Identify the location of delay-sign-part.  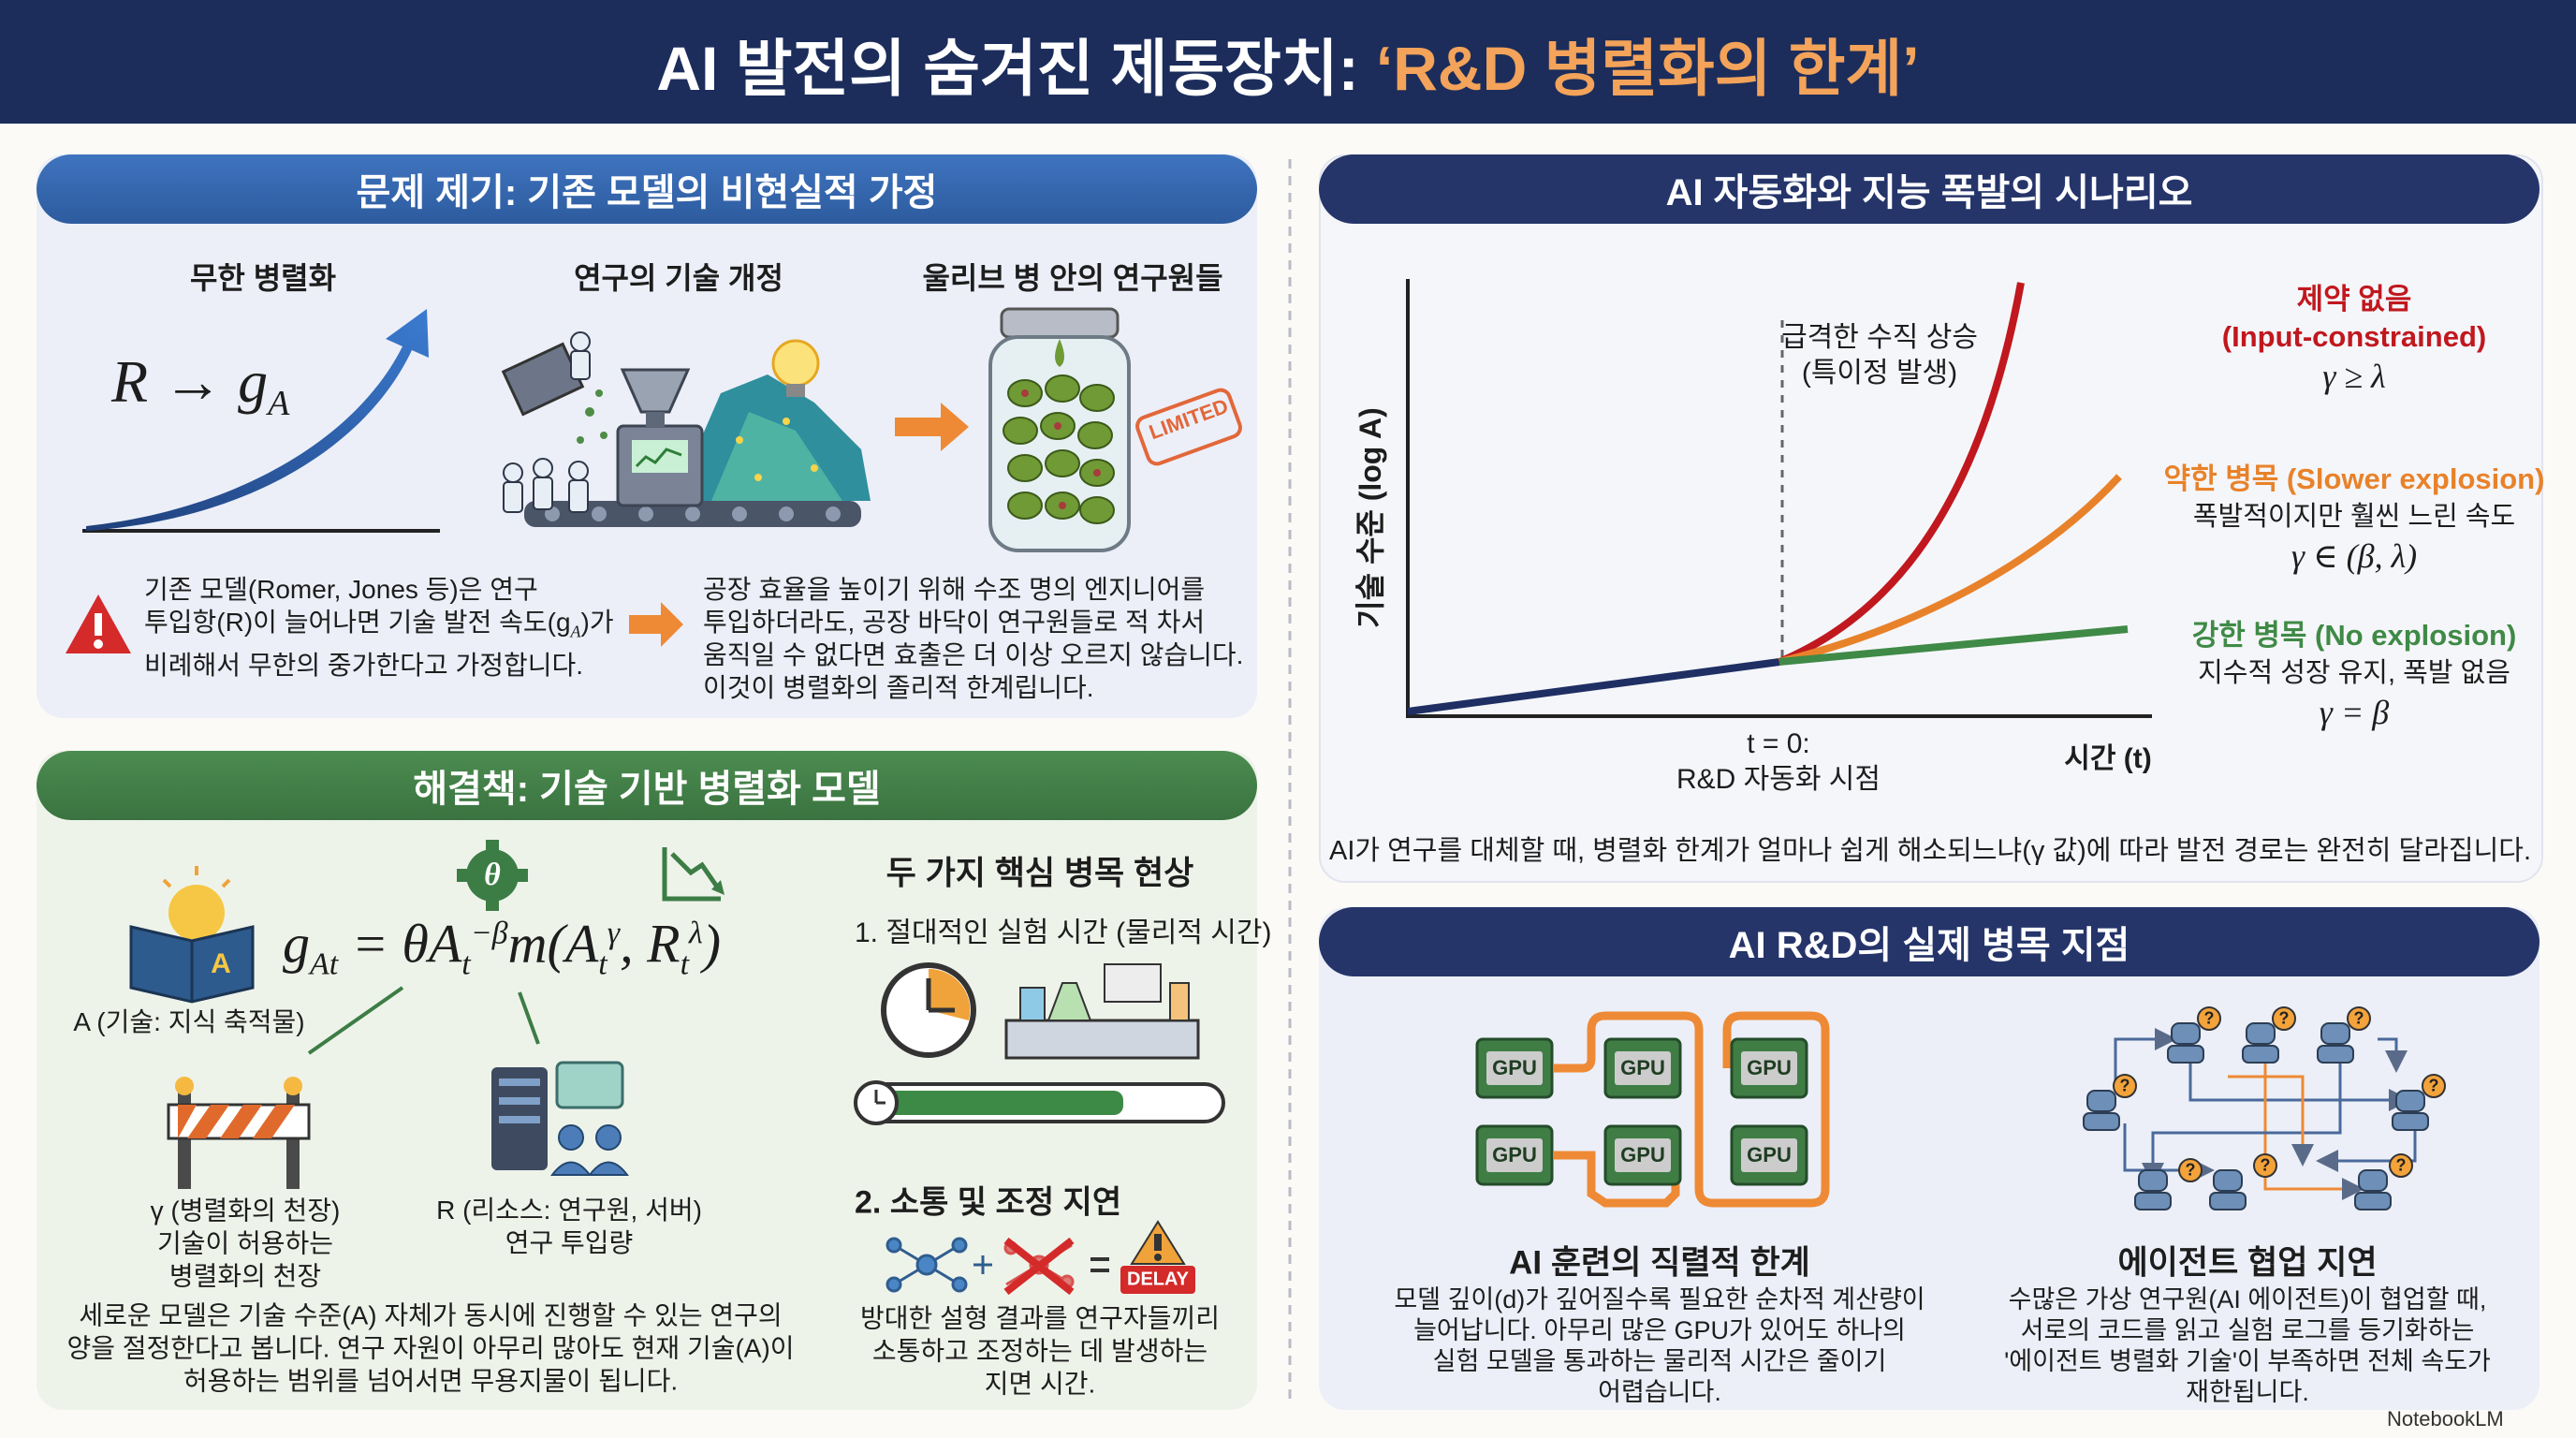
(1158, 1257).